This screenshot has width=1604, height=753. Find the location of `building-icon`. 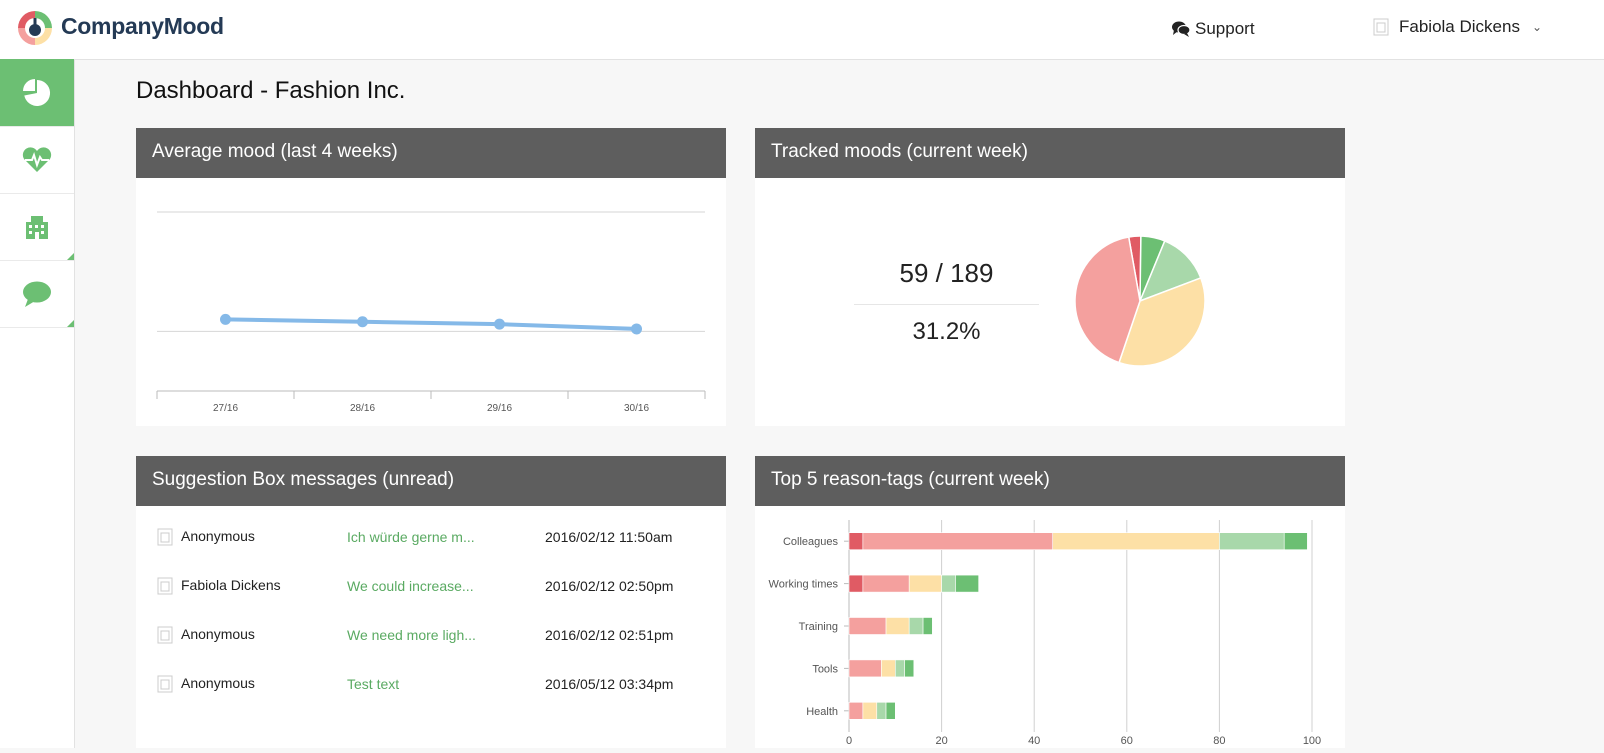

building-icon is located at coordinates (37, 227).